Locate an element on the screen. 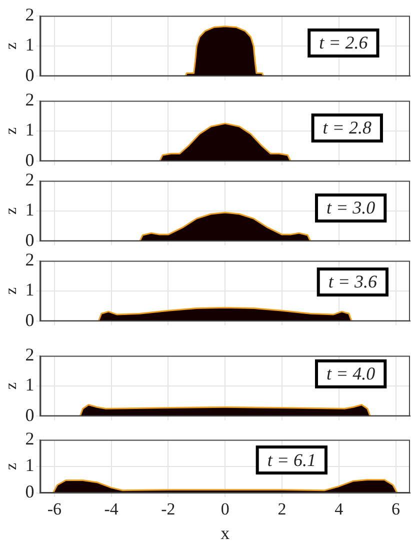 This screenshot has height=545, width=411. x-tick-label: 0 is located at coordinates (225, 509).